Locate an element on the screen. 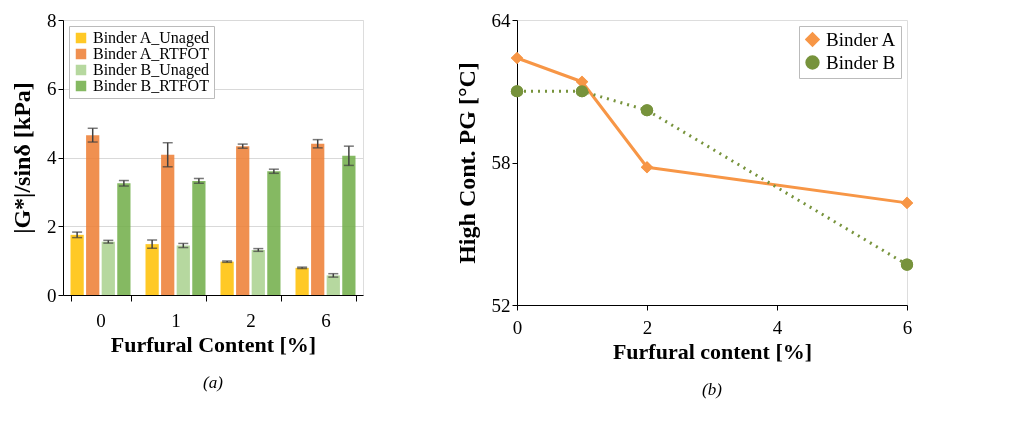 Image resolution: width=1025 pixels, height=433 pixels. legend-label: Binder A is located at coordinates (861, 39).